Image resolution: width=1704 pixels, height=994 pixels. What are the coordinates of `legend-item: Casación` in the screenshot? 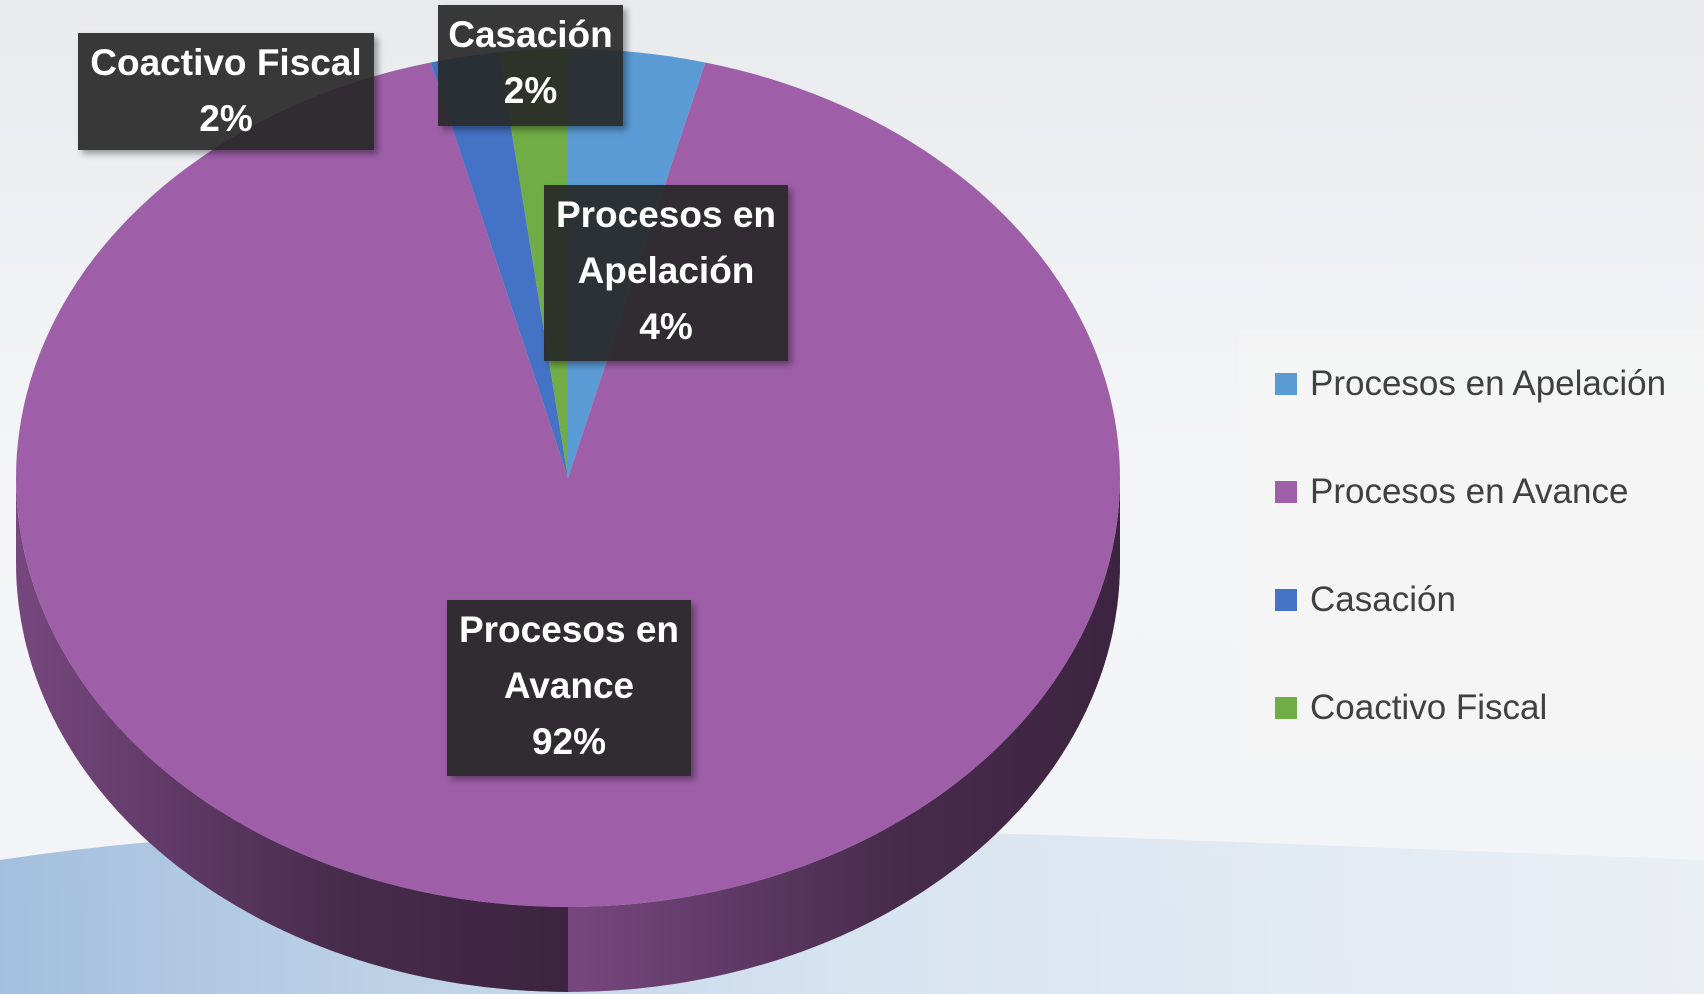 It's located at (1365, 600).